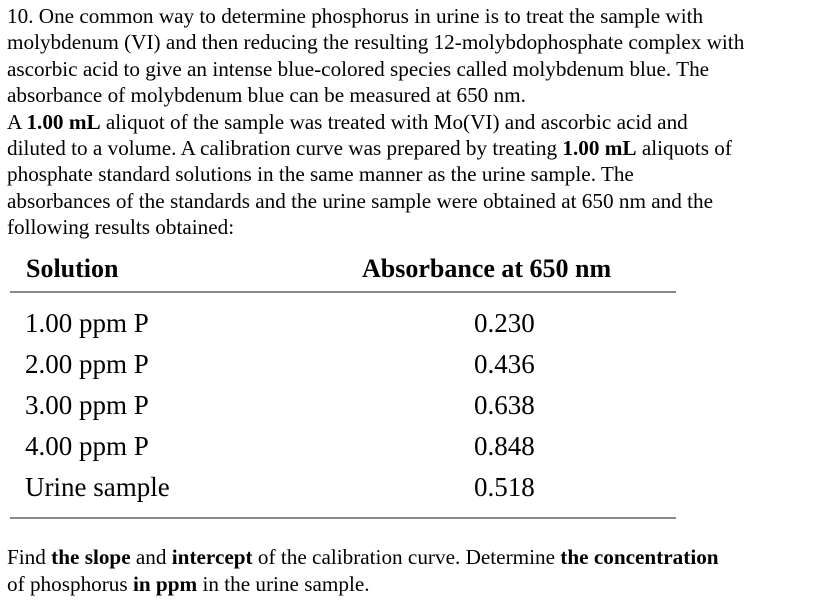  Describe the element at coordinates (343, 326) in the screenshot. I see `table-row: 1.00 ppm P 0.230` at that location.